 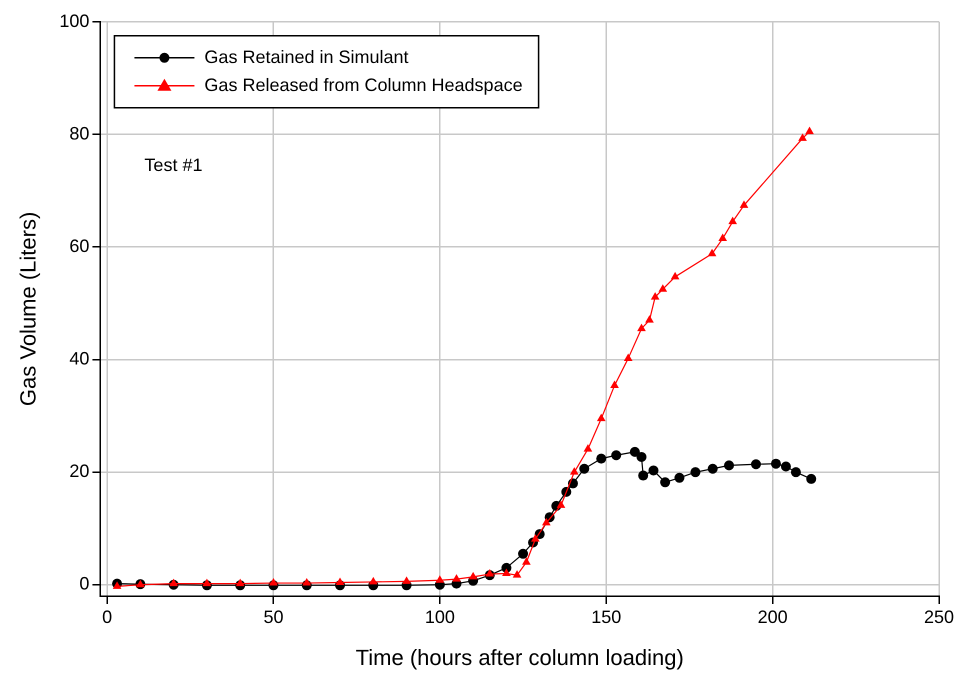 What do you see at coordinates (606, 616) in the screenshot?
I see `x-tick-label: 150` at bounding box center [606, 616].